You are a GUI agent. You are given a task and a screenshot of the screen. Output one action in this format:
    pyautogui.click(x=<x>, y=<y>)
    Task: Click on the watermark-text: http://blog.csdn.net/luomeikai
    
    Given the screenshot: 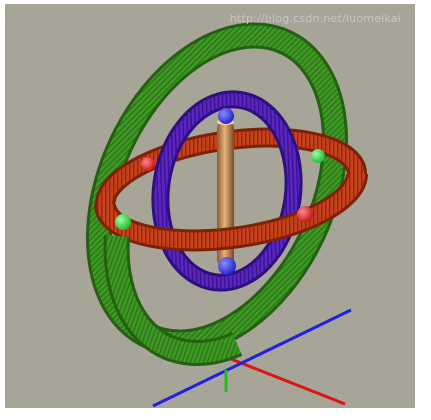 What is the action you would take?
    pyautogui.click(x=315, y=18)
    